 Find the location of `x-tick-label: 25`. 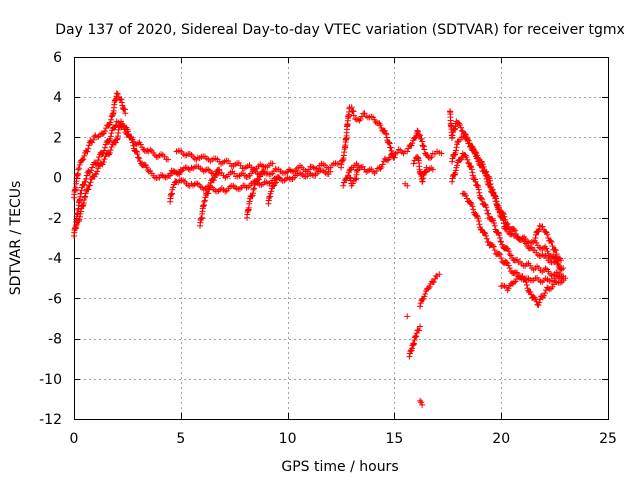

x-tick-label: 25 is located at coordinates (608, 439).